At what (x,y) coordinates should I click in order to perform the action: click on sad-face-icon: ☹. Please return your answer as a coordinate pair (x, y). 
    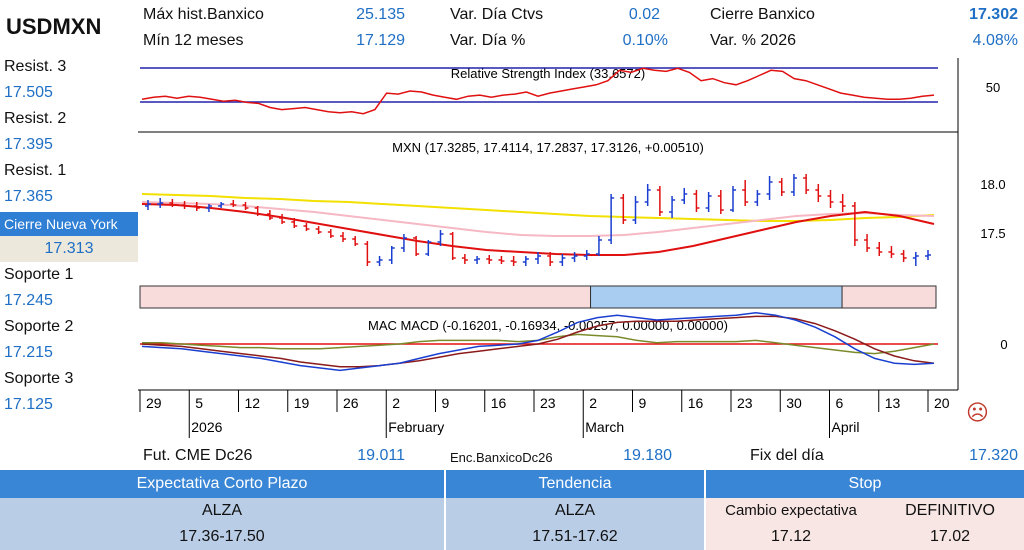
    Looking at the image, I should click on (977, 412).